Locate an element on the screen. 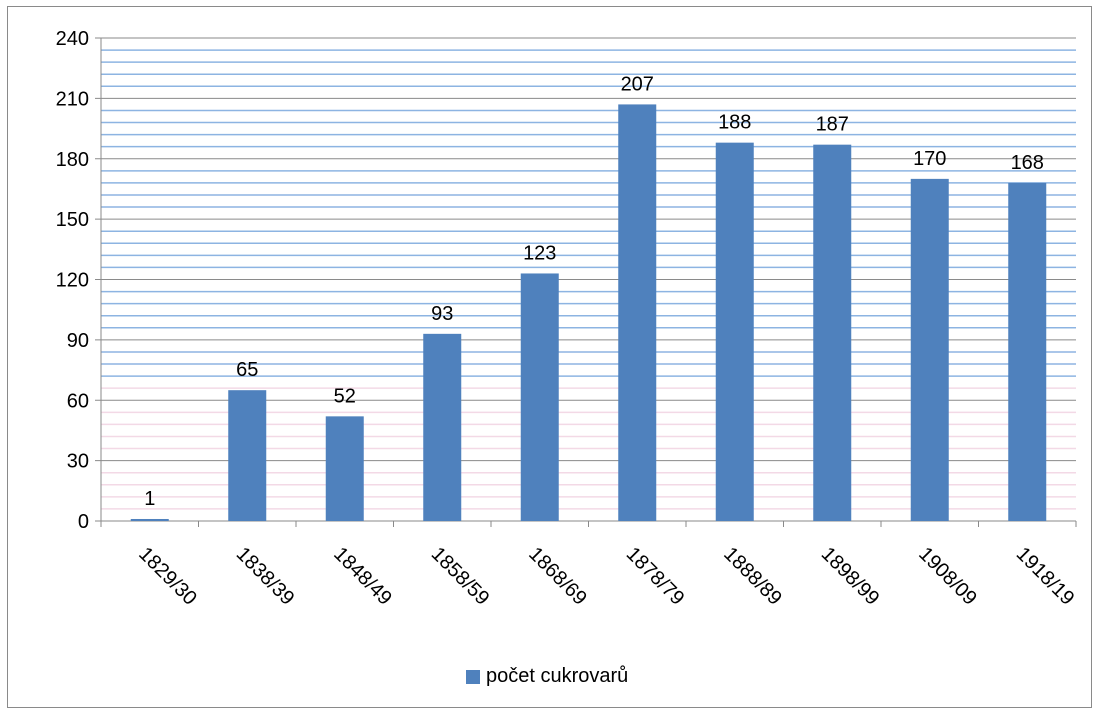 Image resolution: width=1098 pixels, height=714 pixels. y-tick-label: 0 is located at coordinates (83, 522).